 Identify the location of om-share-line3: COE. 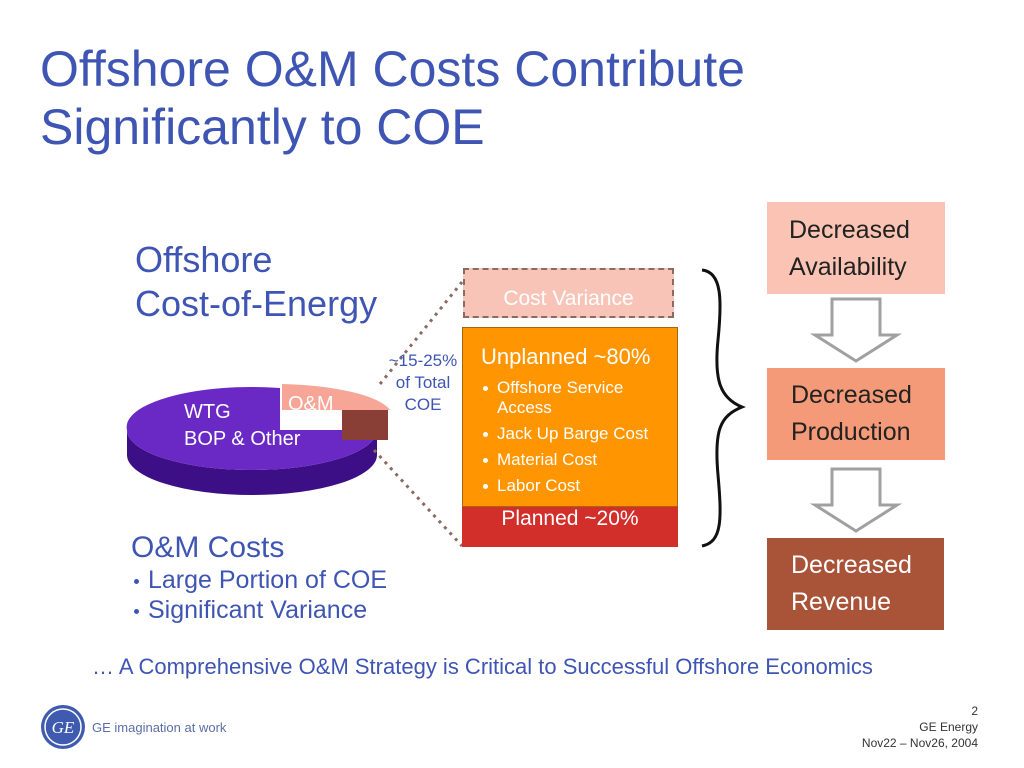
(423, 404).